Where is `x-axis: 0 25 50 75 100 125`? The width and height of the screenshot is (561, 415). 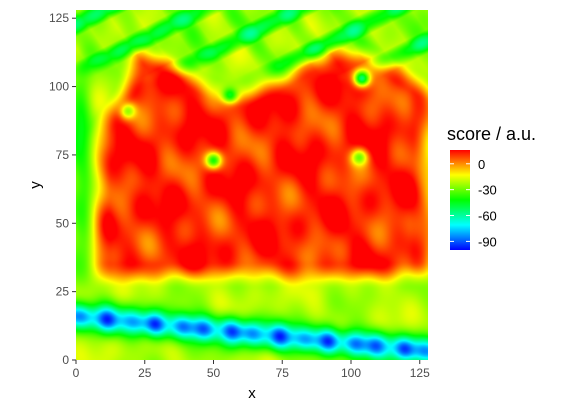 x-axis: 0 25 50 75 100 125 is located at coordinates (251, 370).